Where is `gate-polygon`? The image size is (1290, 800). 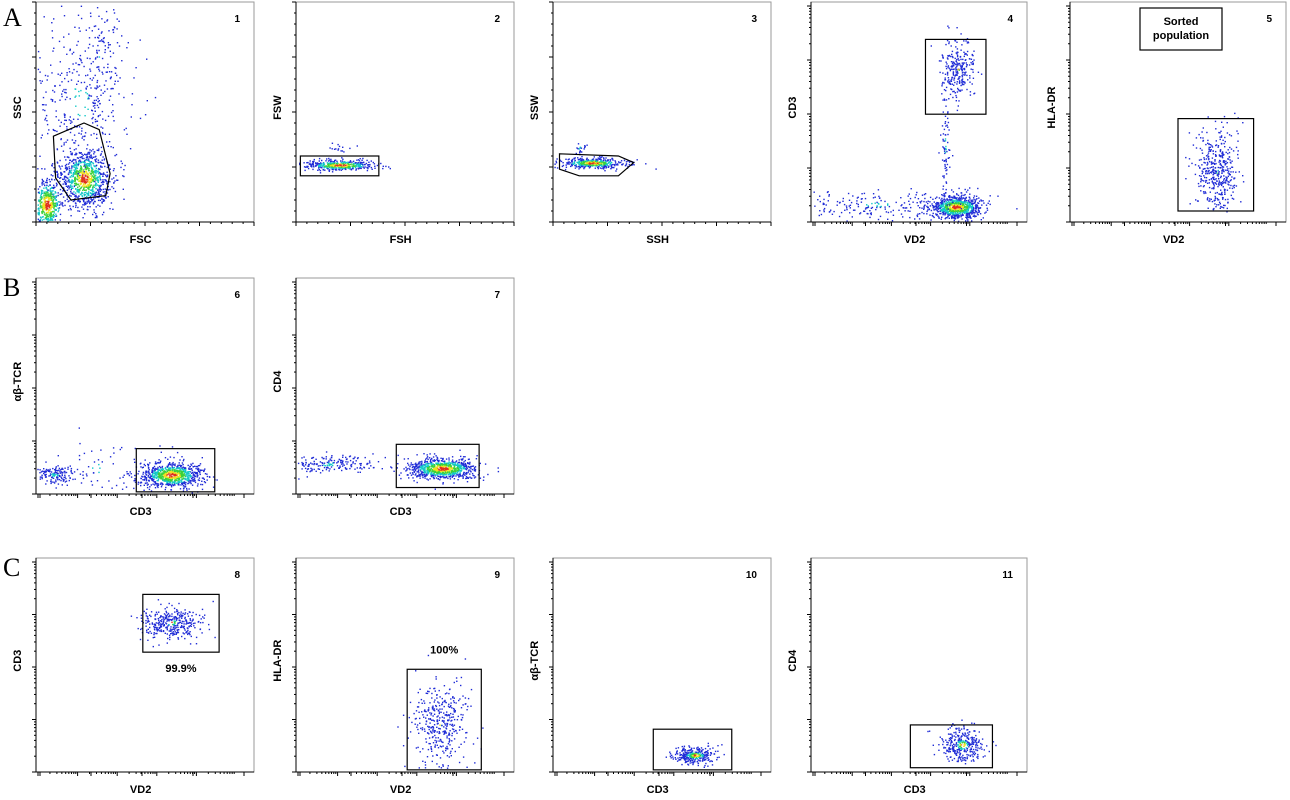 gate-polygon is located at coordinates (81, 161).